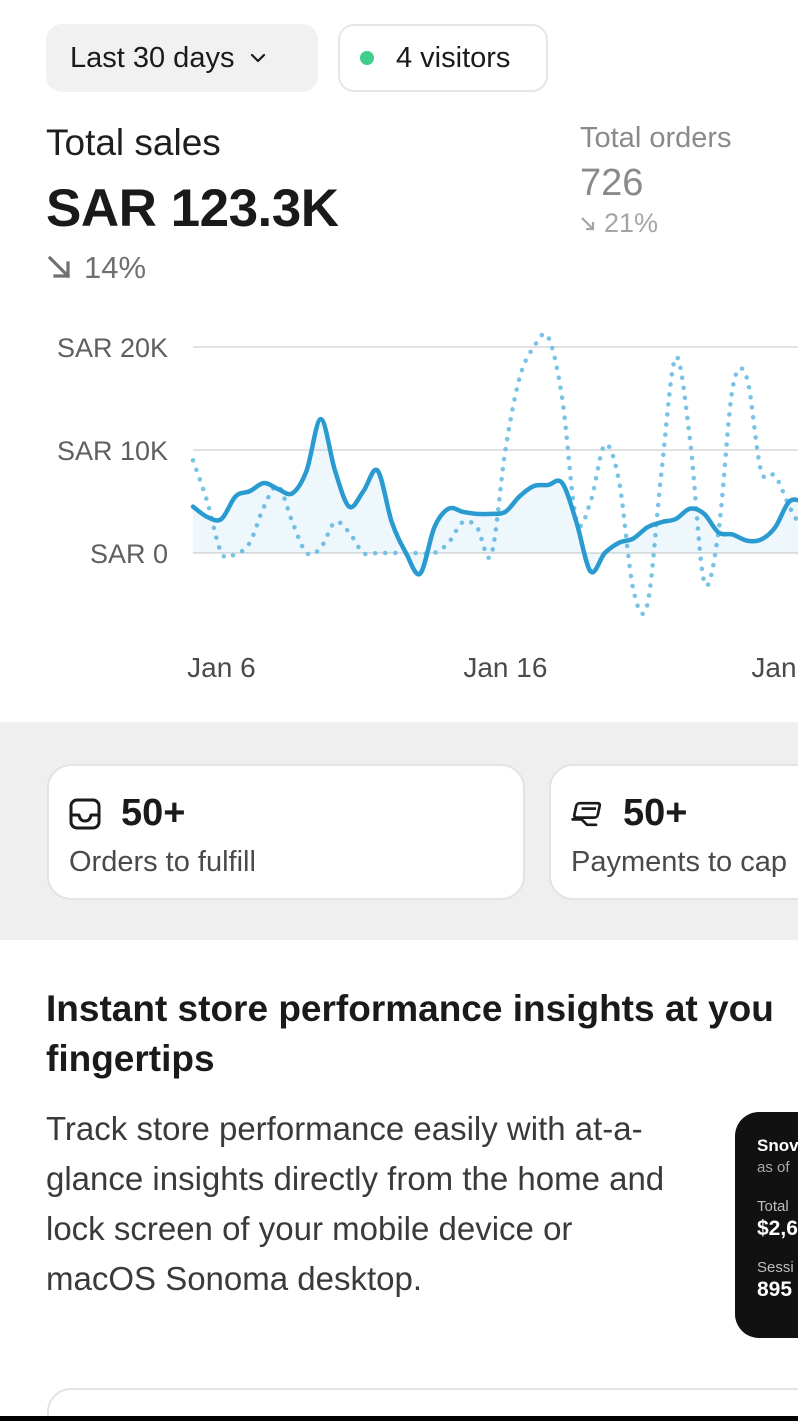 Image resolution: width=798 pixels, height=1421 pixels. I want to click on widget-total-label: Total, so click(773, 1206).